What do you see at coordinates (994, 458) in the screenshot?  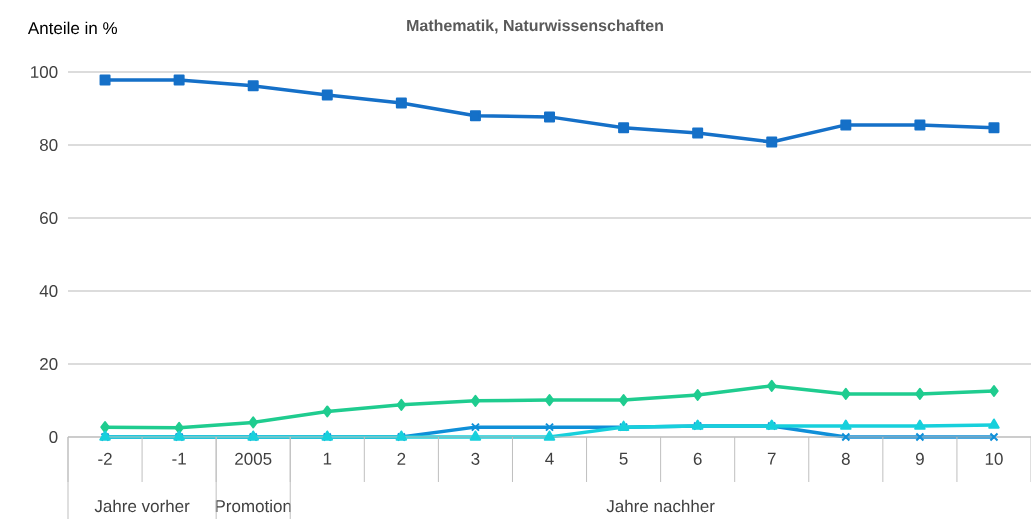 I see `x-tick-label: 10` at bounding box center [994, 458].